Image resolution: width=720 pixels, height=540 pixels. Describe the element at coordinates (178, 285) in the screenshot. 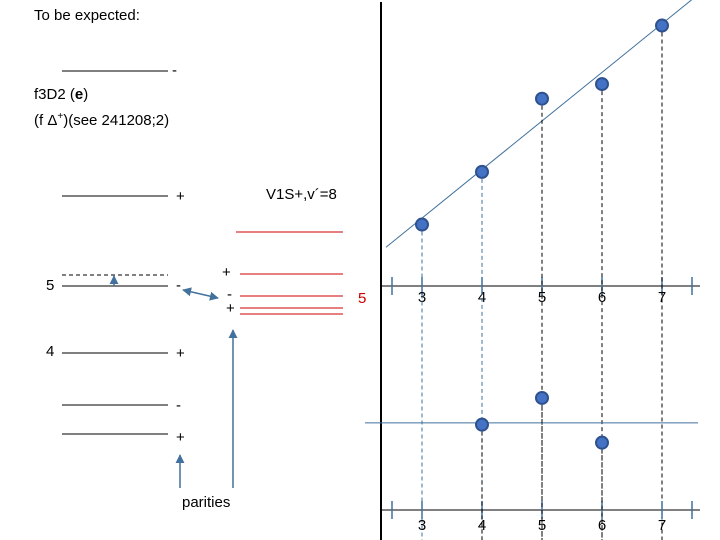

I see `level-sign-3: -` at that location.